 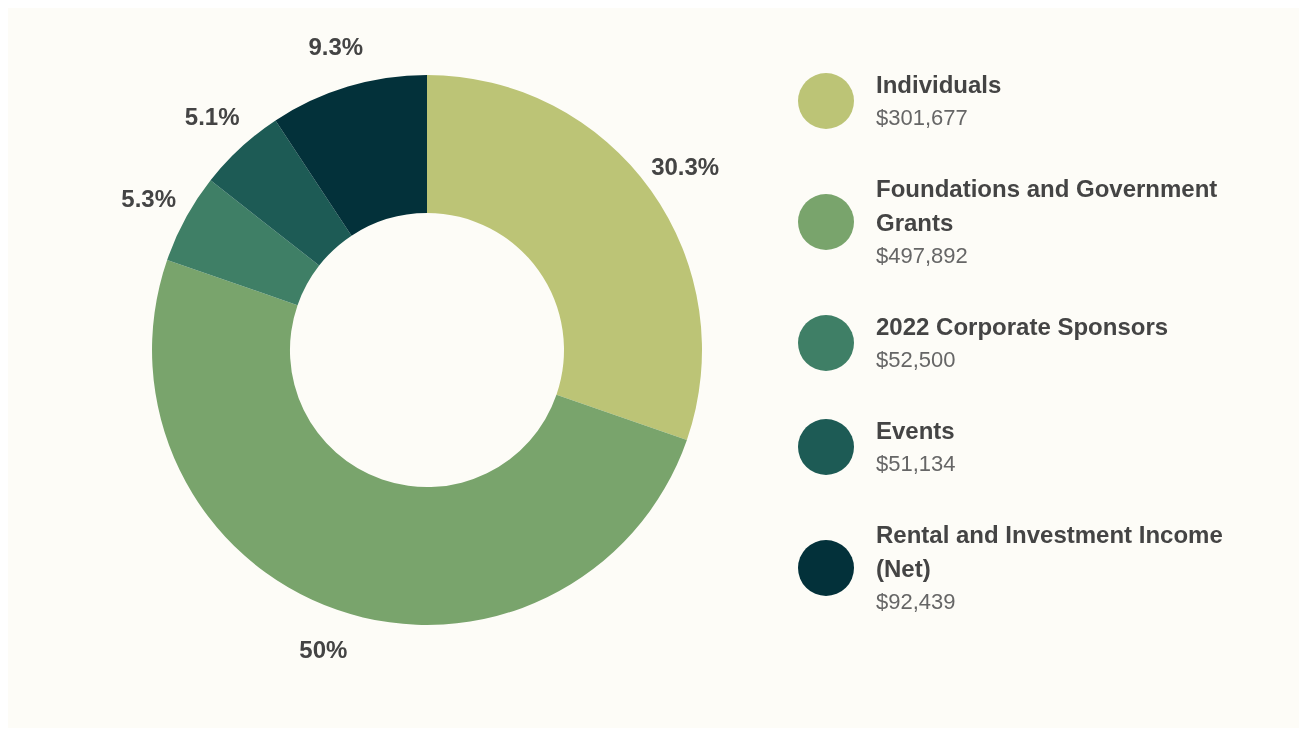 What do you see at coordinates (916, 602) in the screenshot?
I see `data-label: $92,439` at bounding box center [916, 602].